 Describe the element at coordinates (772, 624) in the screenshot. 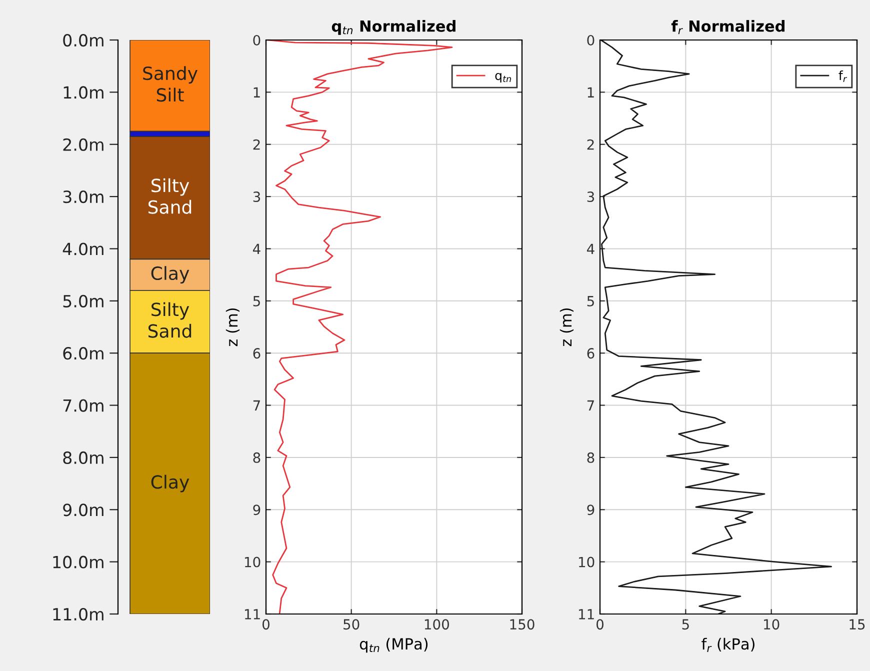

I see `x-tick-label: 10` at that location.